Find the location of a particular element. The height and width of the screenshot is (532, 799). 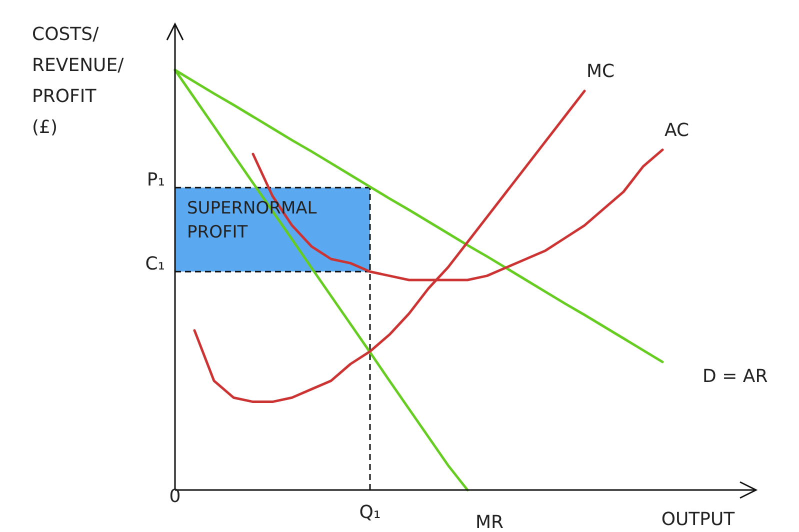

text: D = AR is located at coordinates (735, 376).